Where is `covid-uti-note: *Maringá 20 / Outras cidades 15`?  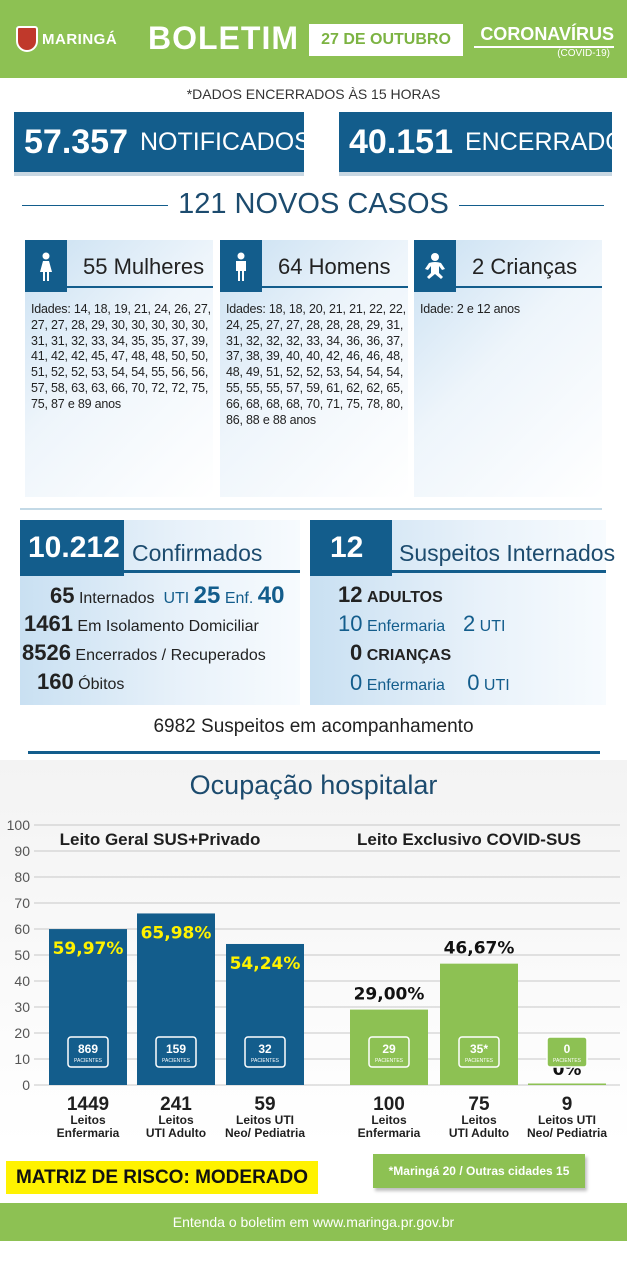
covid-uti-note: *Maringá 20 / Outras cidades 15 is located at coordinates (479, 1171).